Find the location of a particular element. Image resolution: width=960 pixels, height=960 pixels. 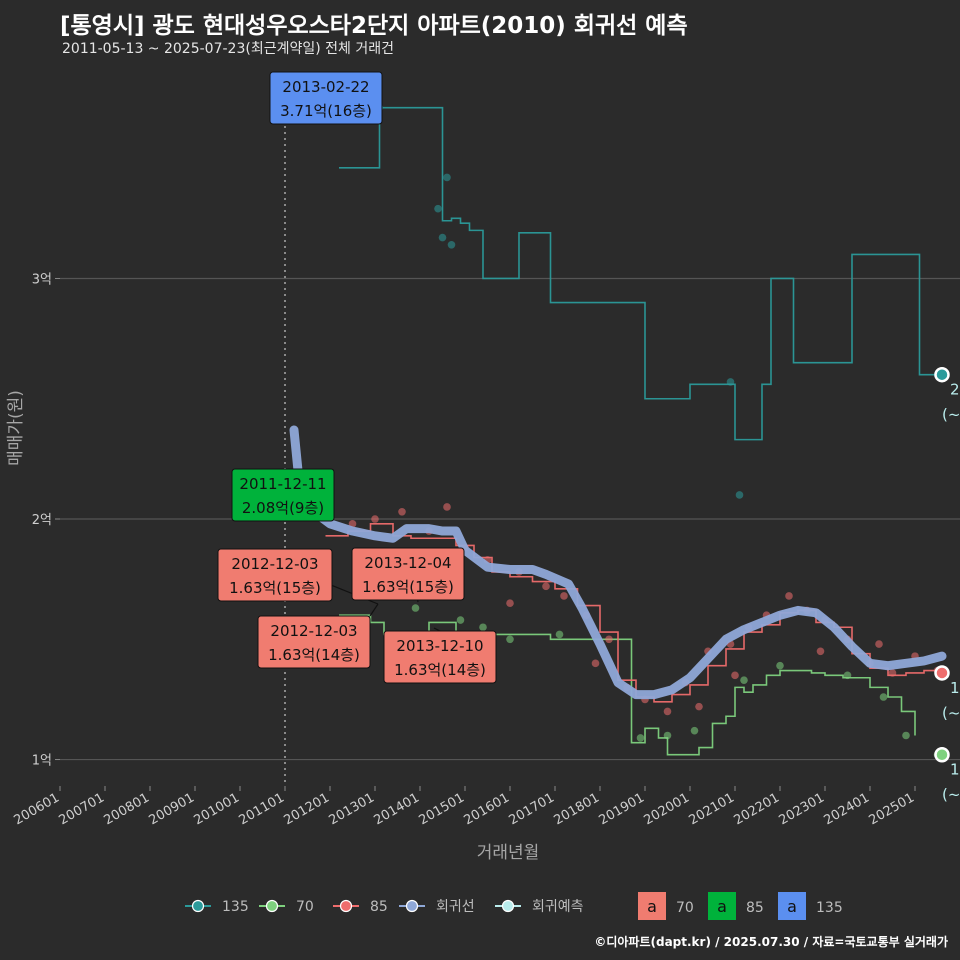

chart-title: [통영시] 광도 현대성우오스타2단지 아파트(2010) 회귀선 예측 is located at coordinates (374, 26).